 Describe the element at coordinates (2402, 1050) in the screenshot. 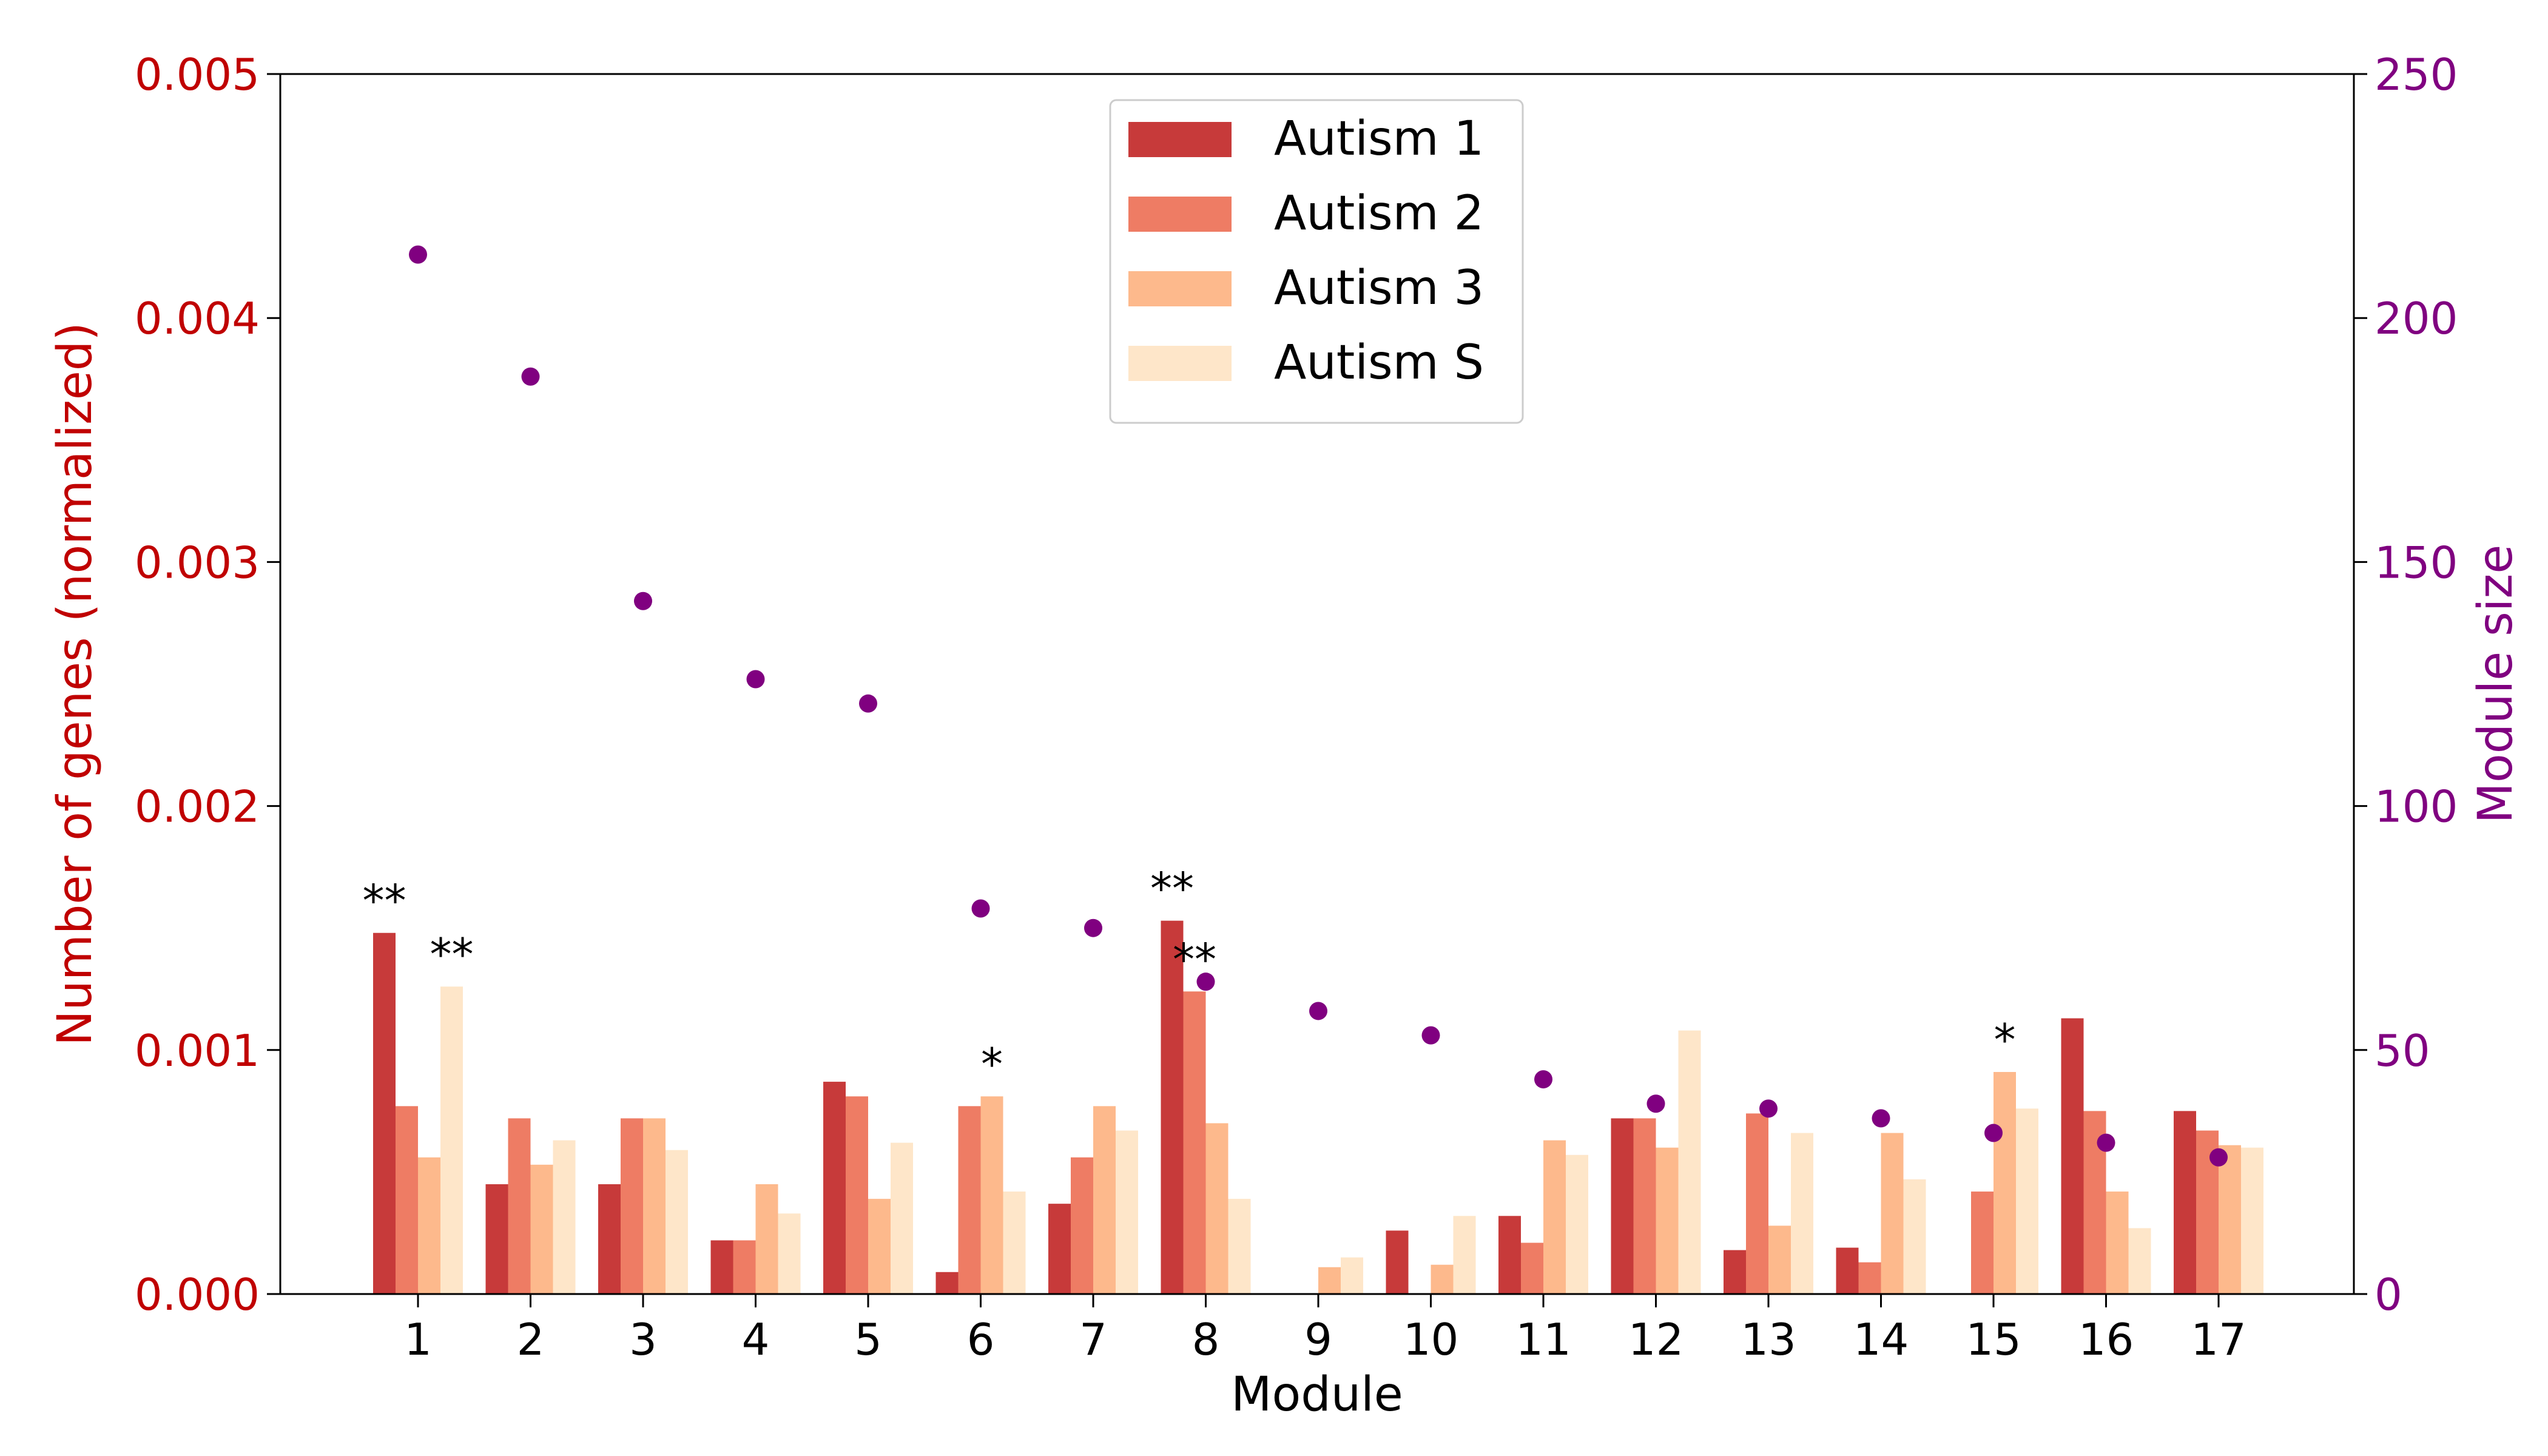

I see `right-y-tick-label: 50` at that location.